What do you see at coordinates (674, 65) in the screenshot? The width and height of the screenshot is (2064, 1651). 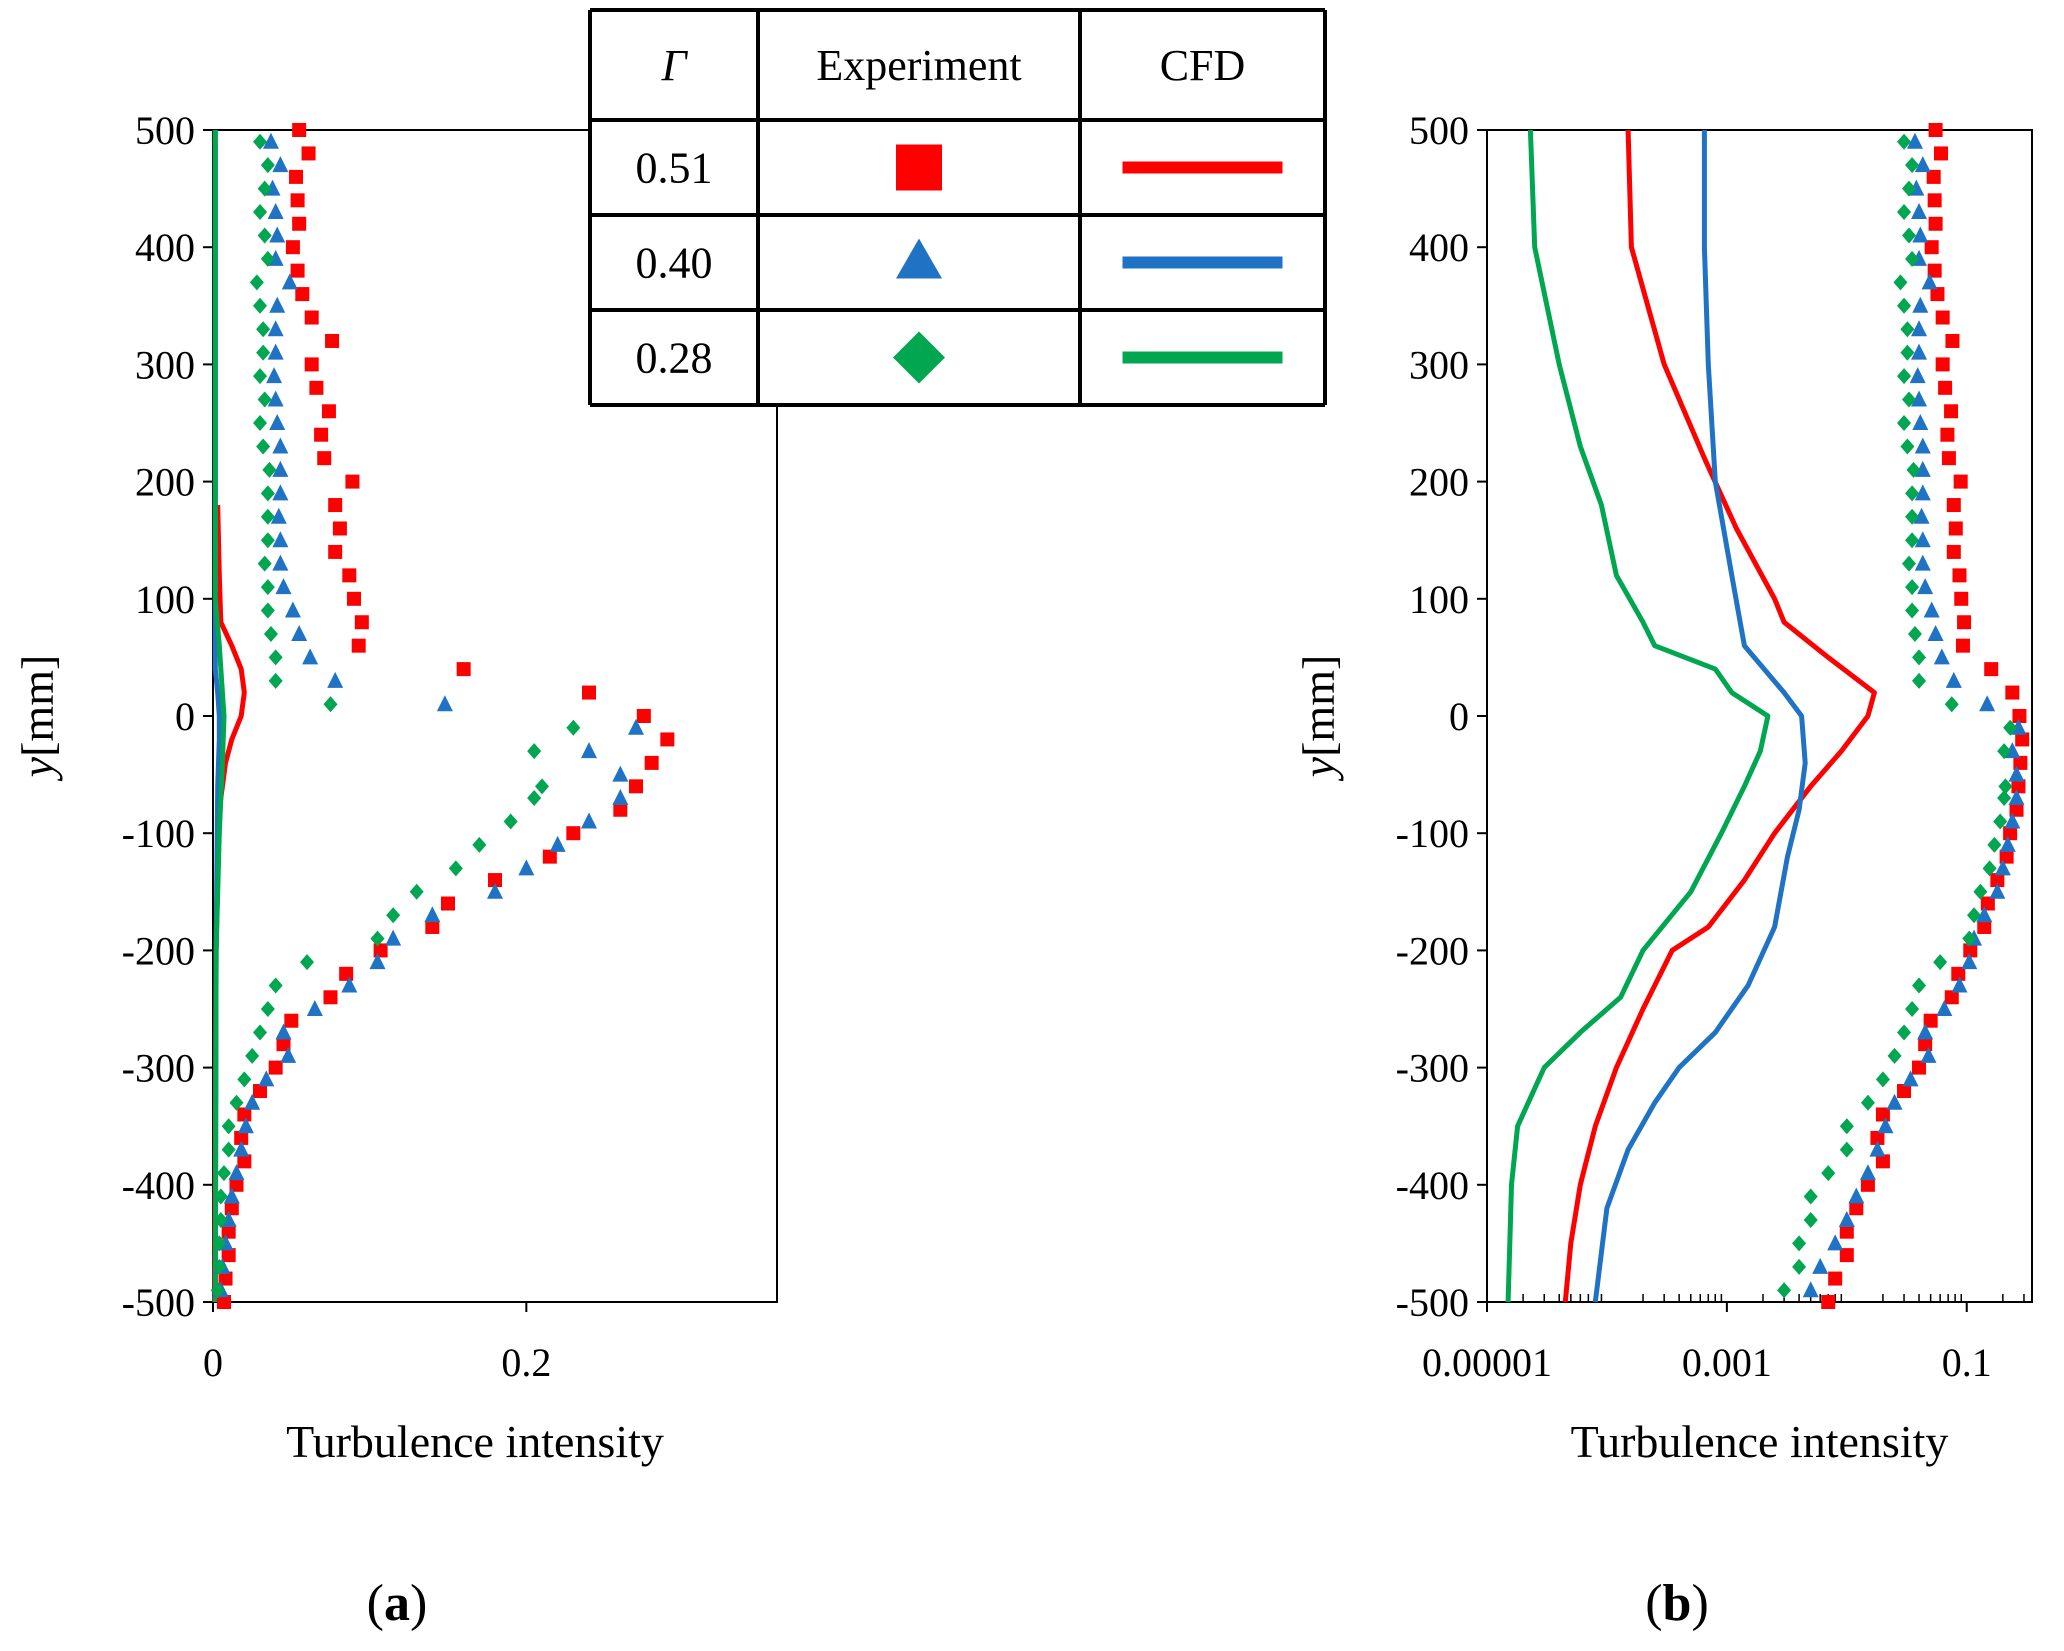 I see `legend-header-gamma: Γ` at bounding box center [674, 65].